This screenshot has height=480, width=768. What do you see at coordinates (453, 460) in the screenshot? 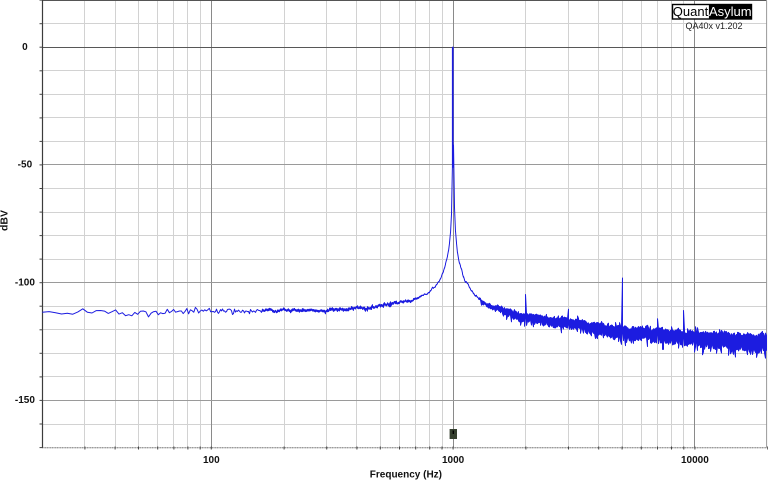
I see `svg-text: 1000` at bounding box center [453, 460].